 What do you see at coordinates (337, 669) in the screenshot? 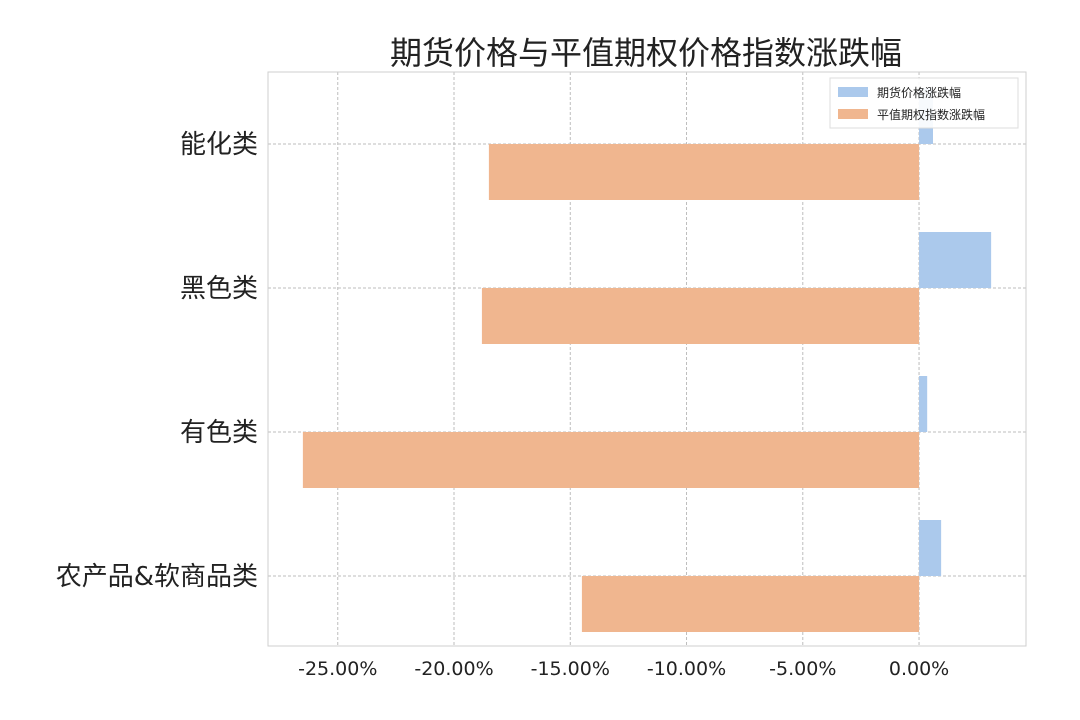
I see `x-tick-label: -25.00%` at bounding box center [337, 669].